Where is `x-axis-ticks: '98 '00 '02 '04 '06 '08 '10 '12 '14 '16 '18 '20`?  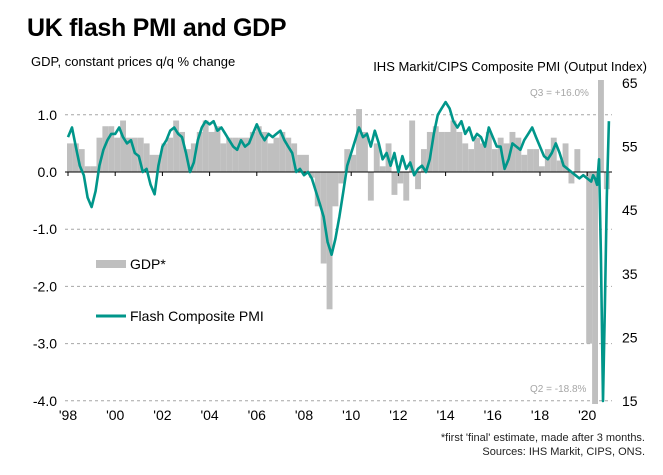
x-axis-ticks: '98 '00 '02 '04 '06 '08 '10 '12 '14 '16 '18 '20 is located at coordinates (328, 415).